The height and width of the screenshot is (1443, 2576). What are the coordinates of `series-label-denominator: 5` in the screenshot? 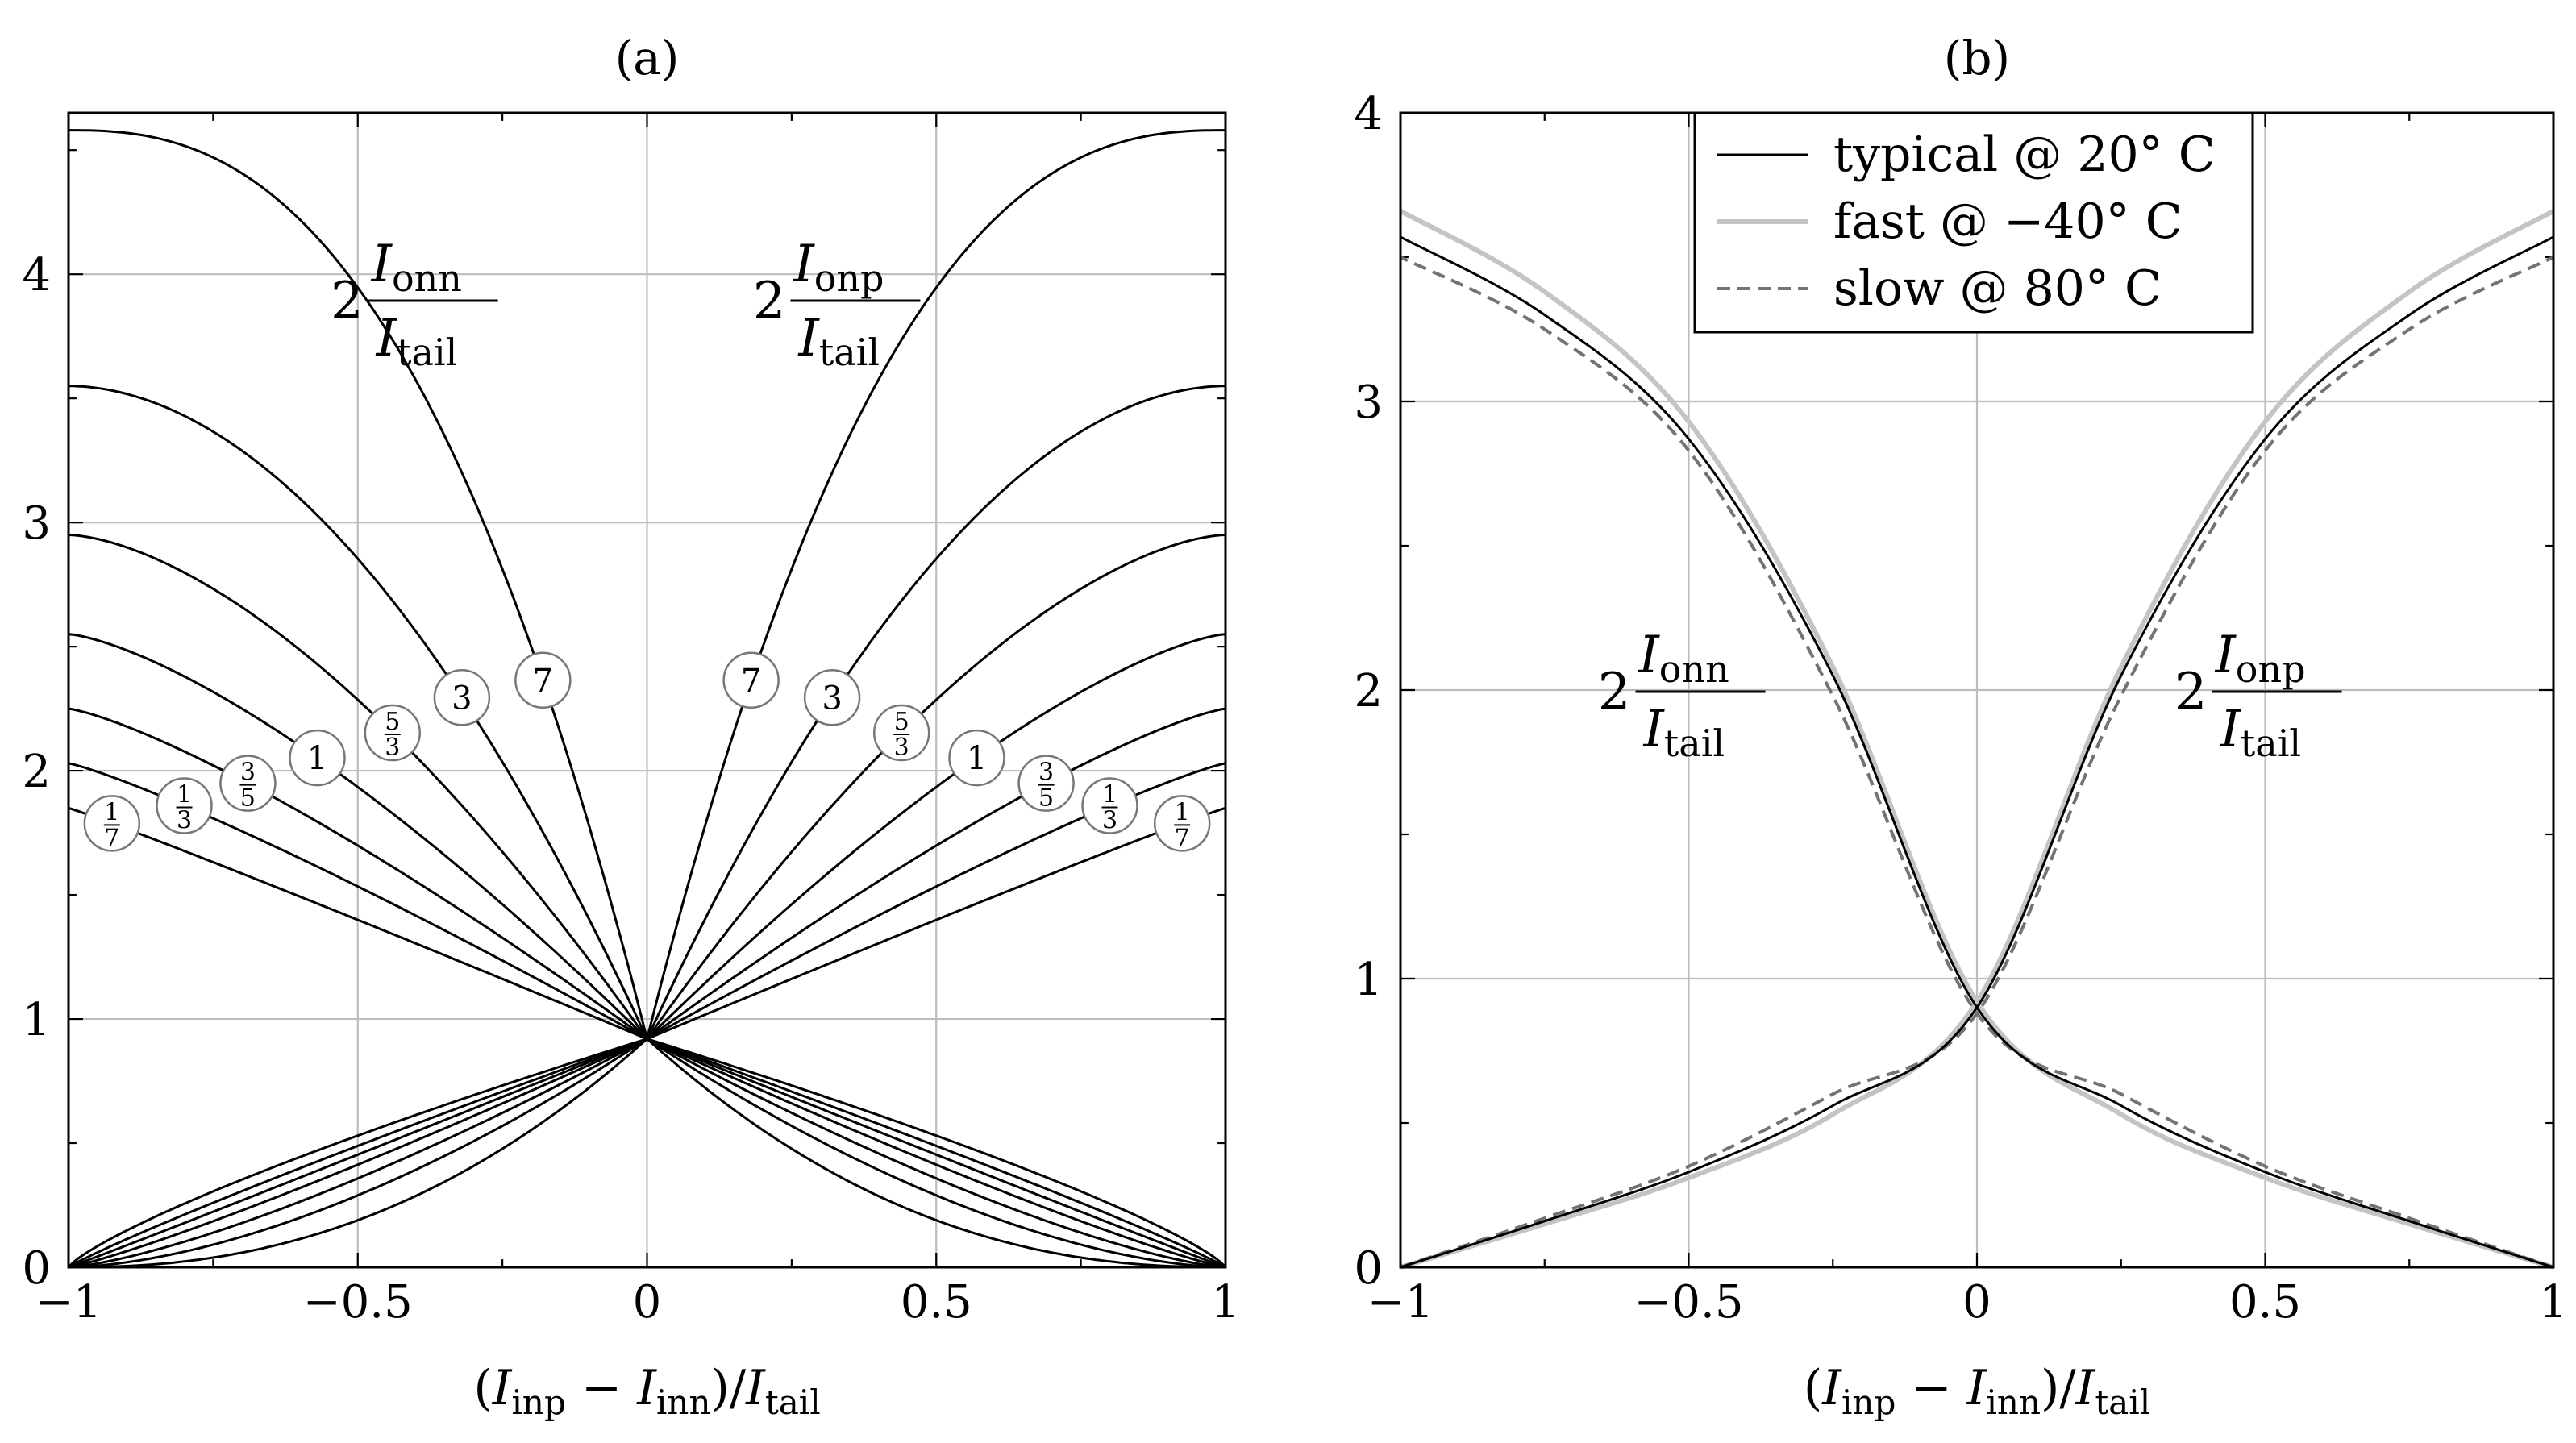 It's located at (248, 799).